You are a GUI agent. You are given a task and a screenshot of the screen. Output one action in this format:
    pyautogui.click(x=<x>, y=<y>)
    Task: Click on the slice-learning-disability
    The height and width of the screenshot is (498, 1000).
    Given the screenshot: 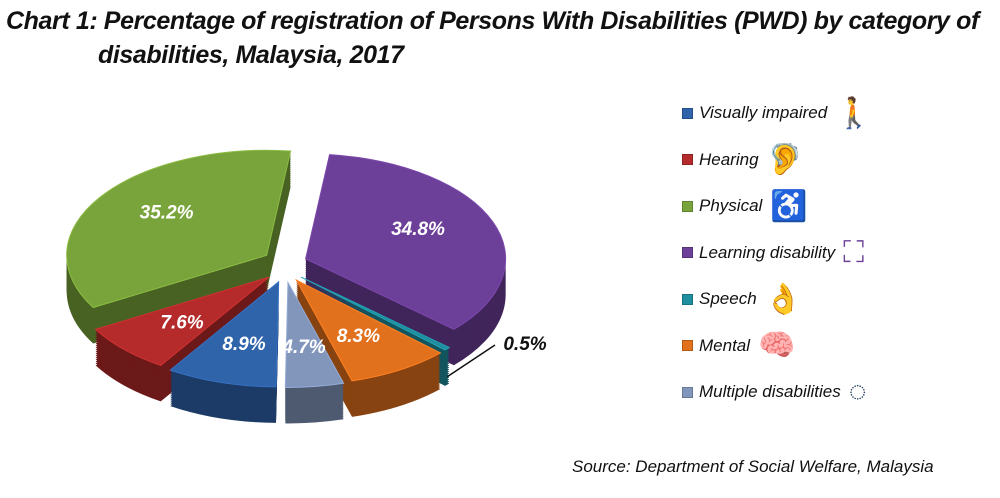 What is the action you would take?
    pyautogui.click(x=406, y=260)
    